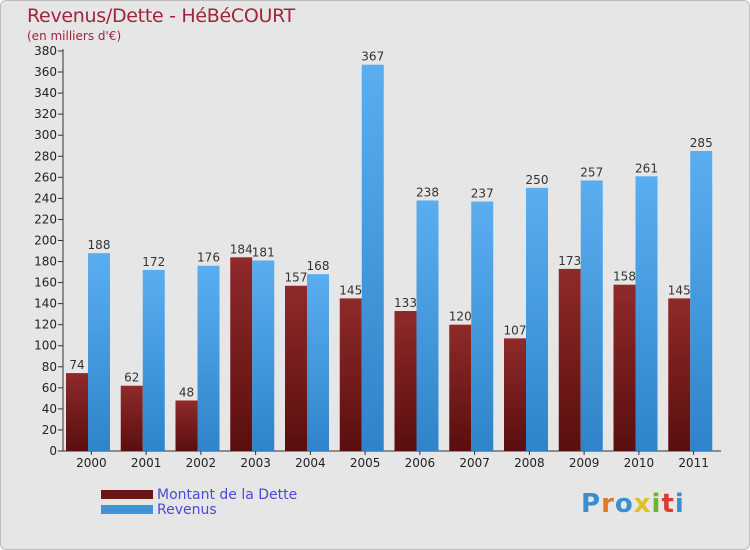 The width and height of the screenshot is (750, 550). I want to click on y-tick-label: 360, so click(45, 72).